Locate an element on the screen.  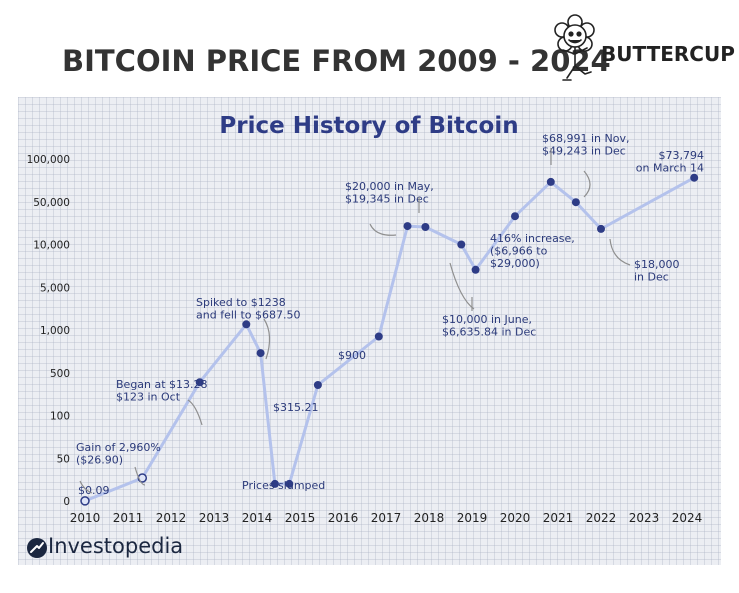
annotation-label: $73,794 is located at coordinates (682, 155).